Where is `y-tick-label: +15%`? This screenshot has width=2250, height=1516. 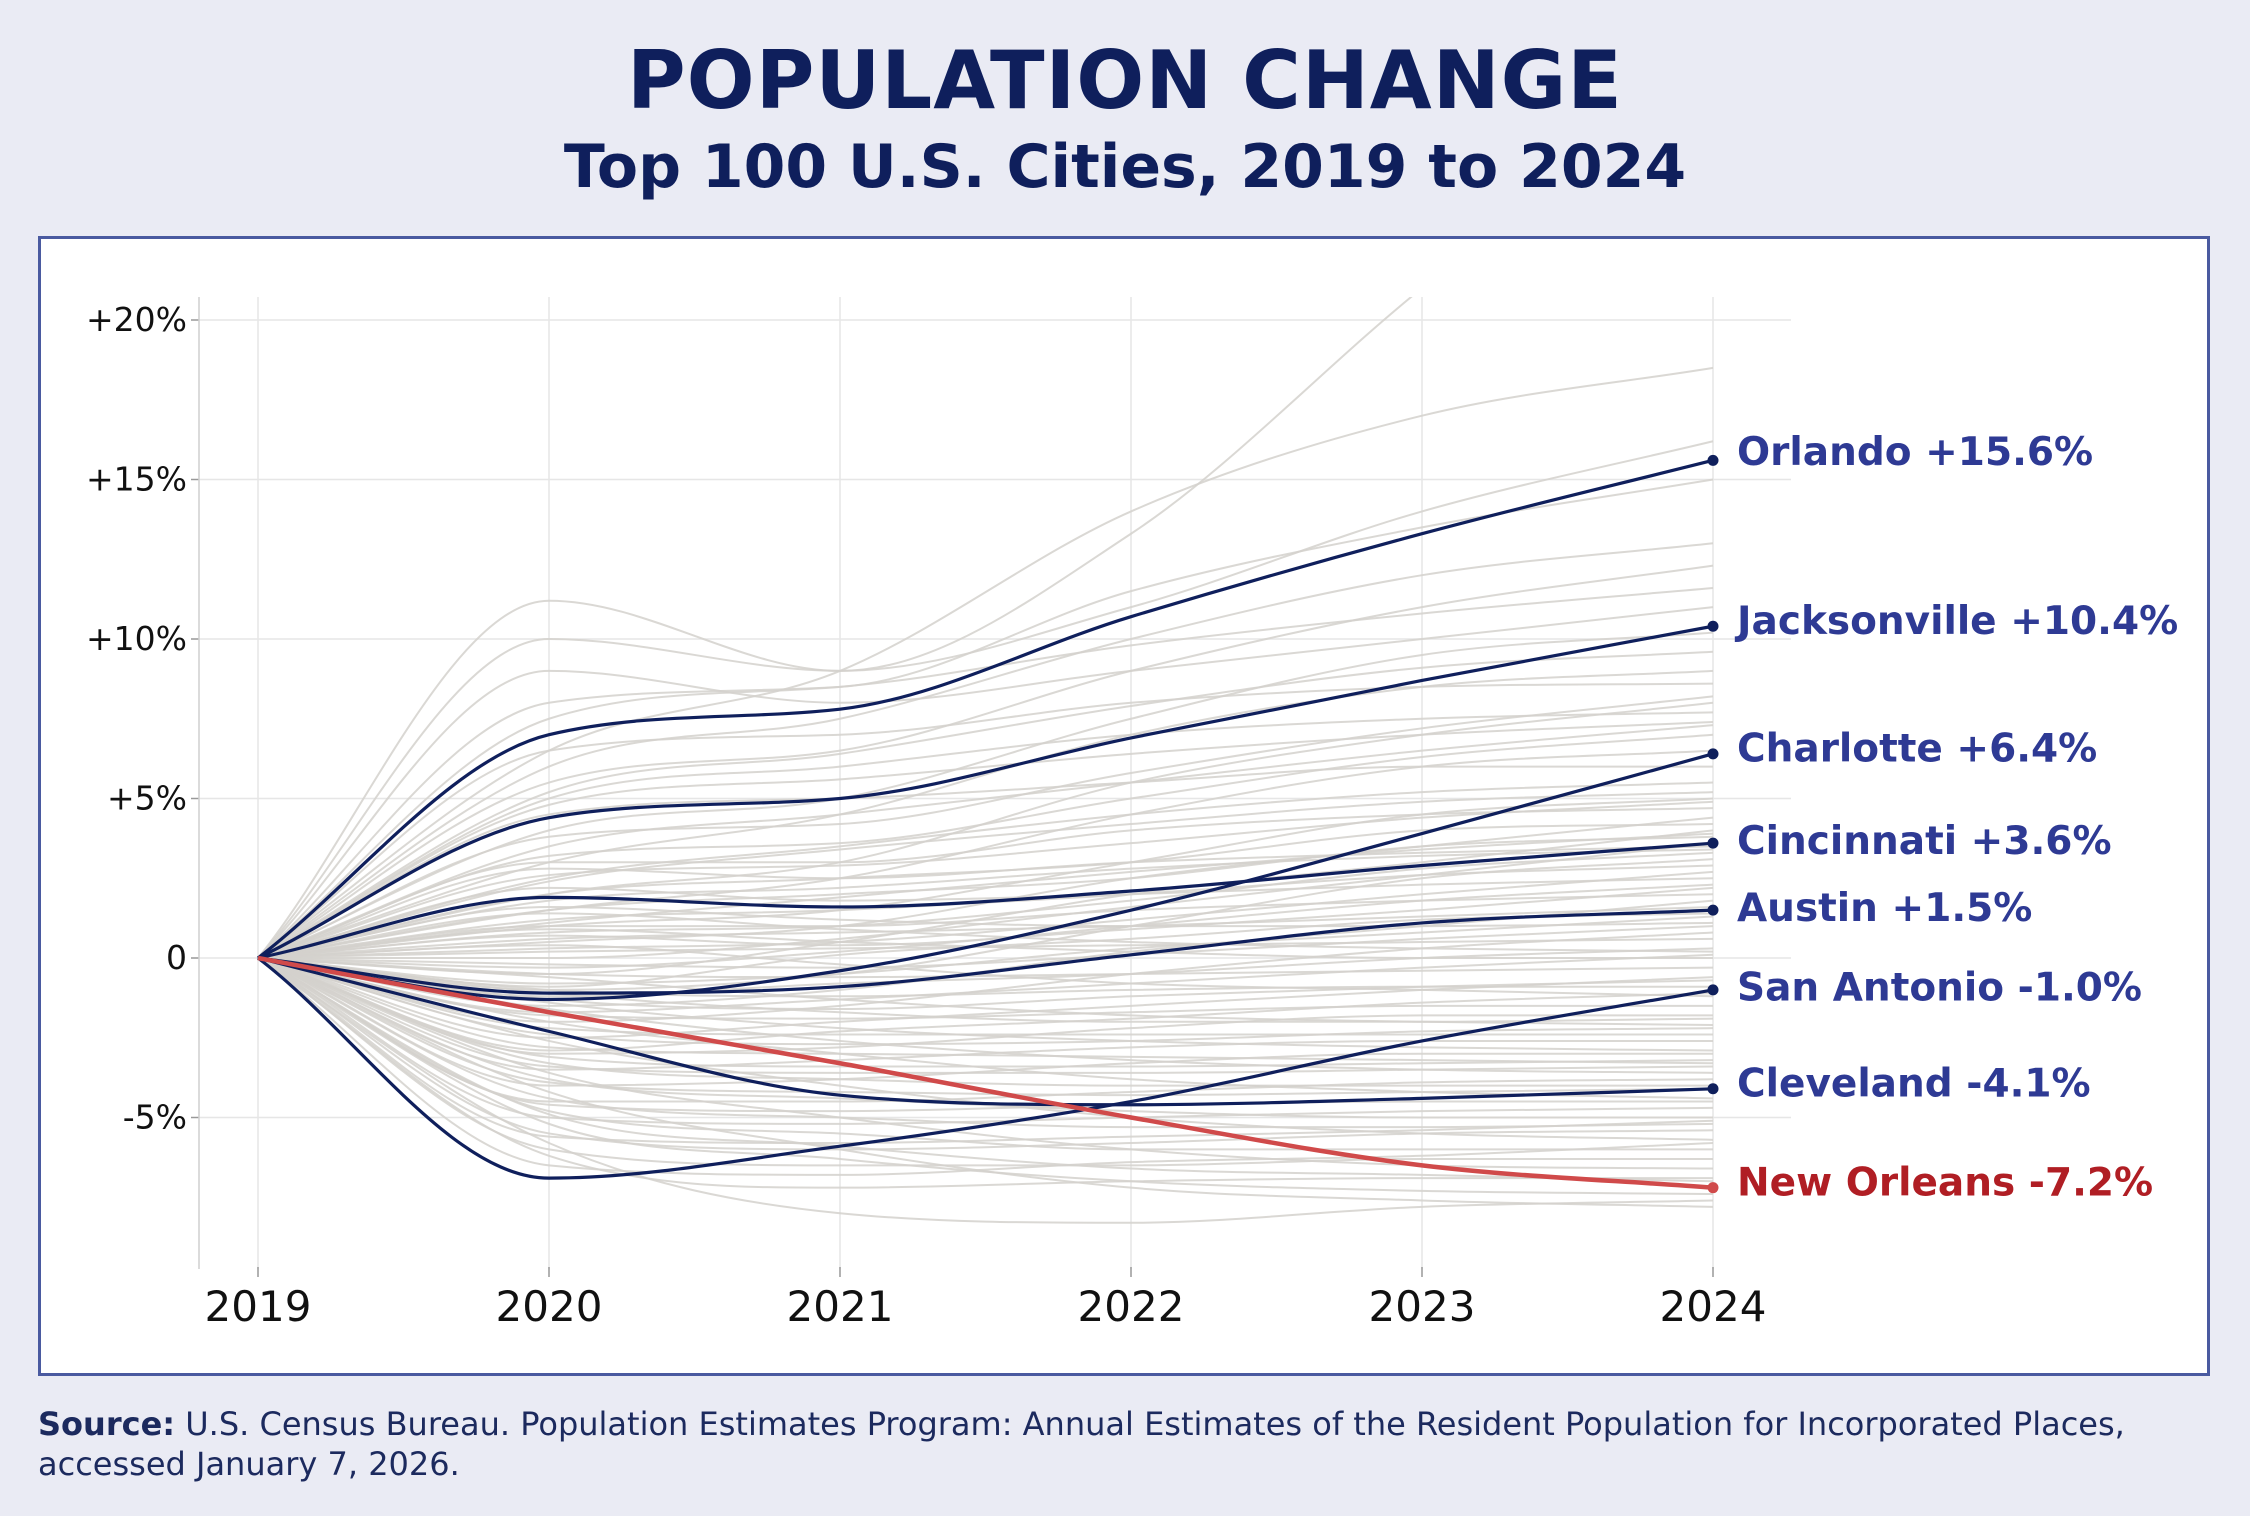
y-tick-label: +15% is located at coordinates (136, 479).